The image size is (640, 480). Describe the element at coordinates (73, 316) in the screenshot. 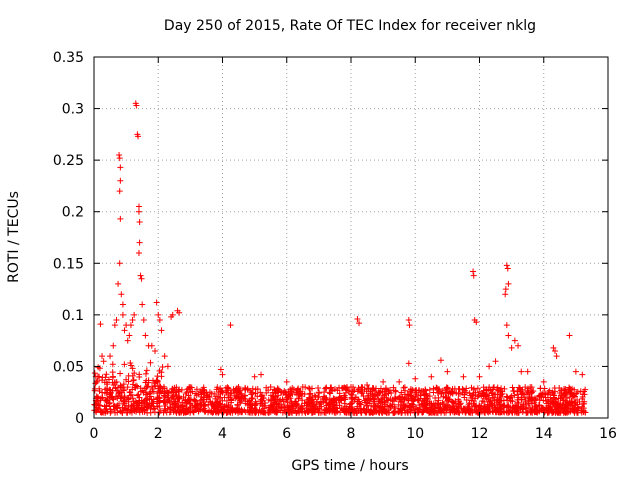

I see `y-tick-label: 0.1` at that location.